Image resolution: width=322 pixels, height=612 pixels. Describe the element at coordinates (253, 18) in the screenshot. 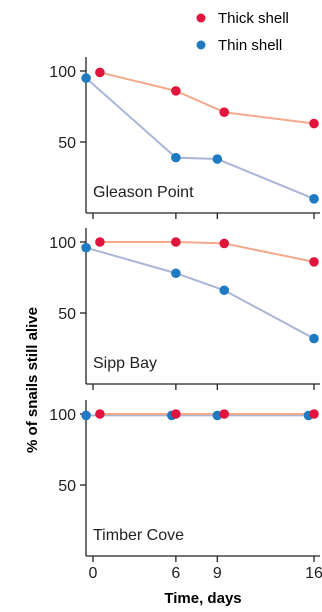

I see `legend-label-thick-shell: Thick shell` at that location.